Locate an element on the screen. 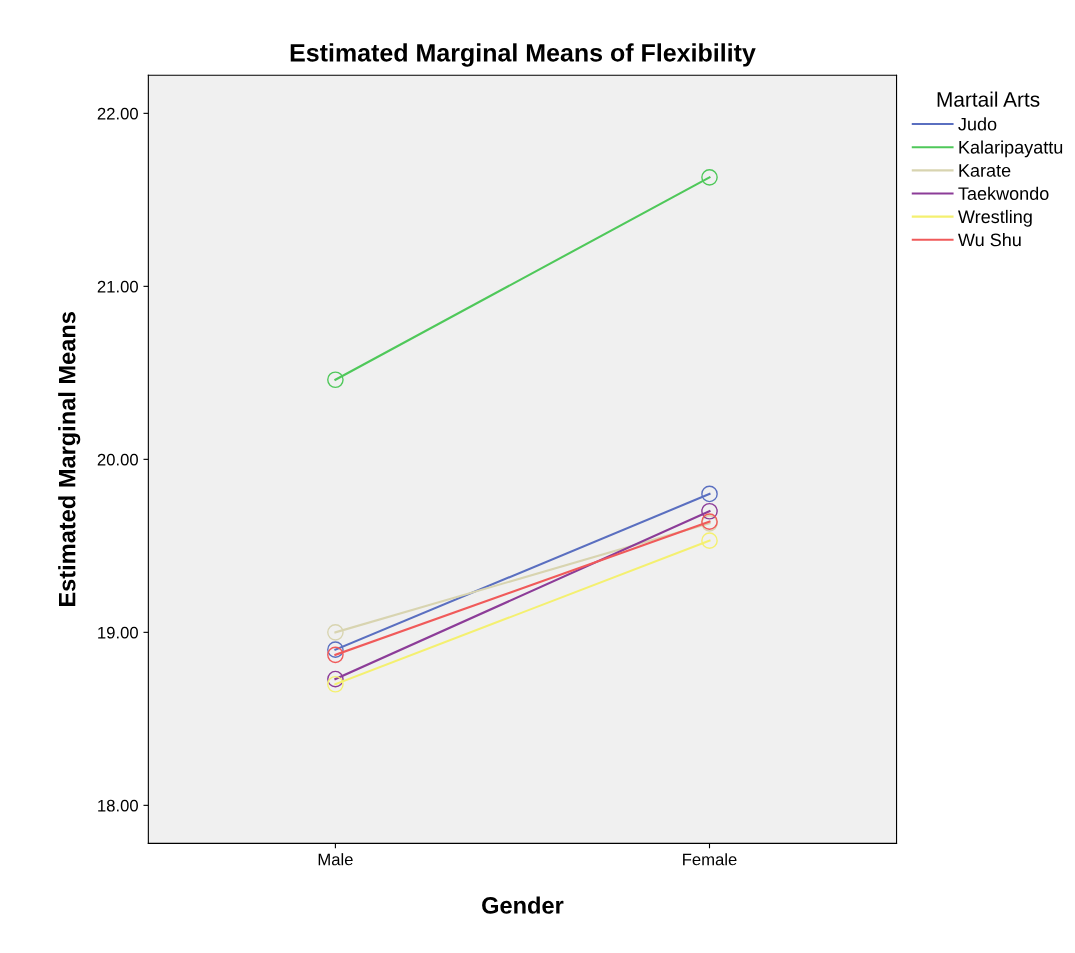 This screenshot has width=1075, height=953. legend-label: Judo is located at coordinates (977, 124).